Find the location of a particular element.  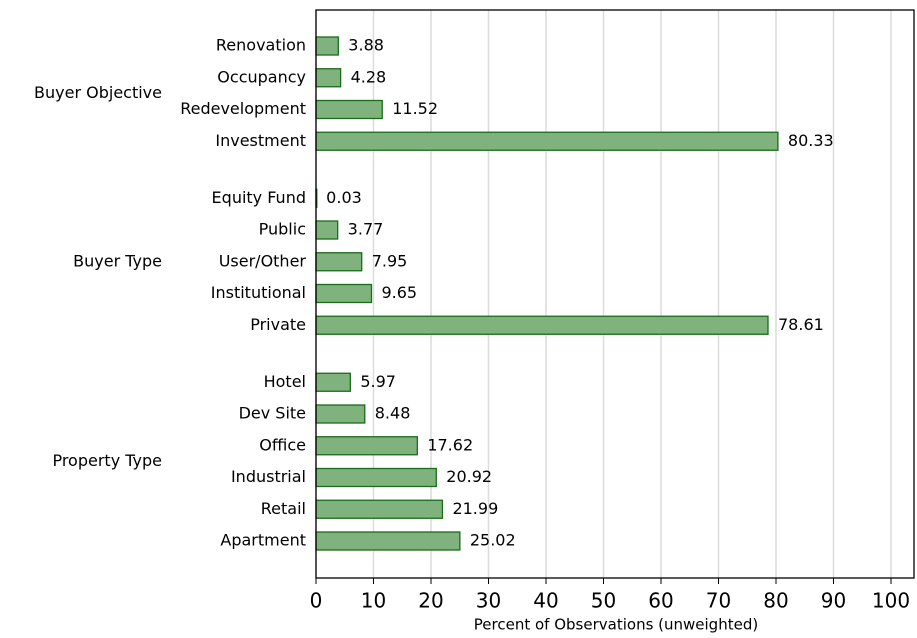

category-label: Public is located at coordinates (282, 229).